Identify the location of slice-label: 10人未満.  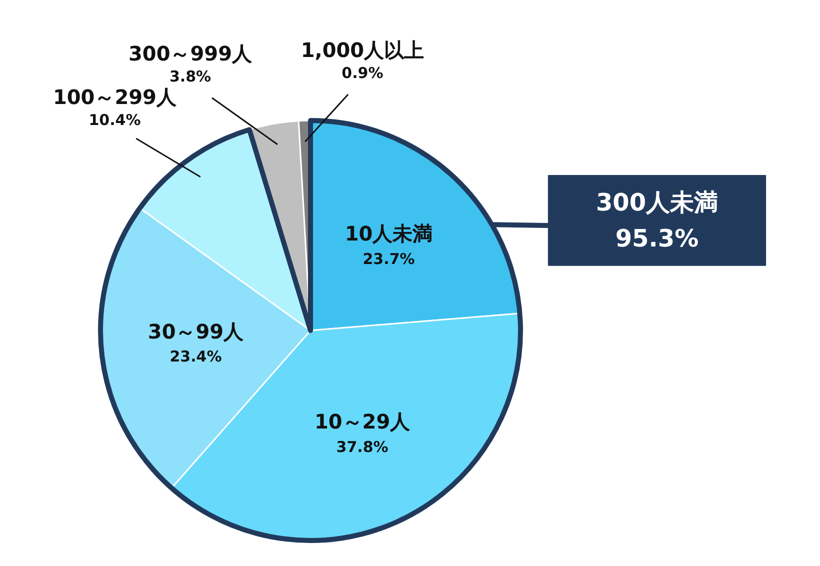
(388, 234).